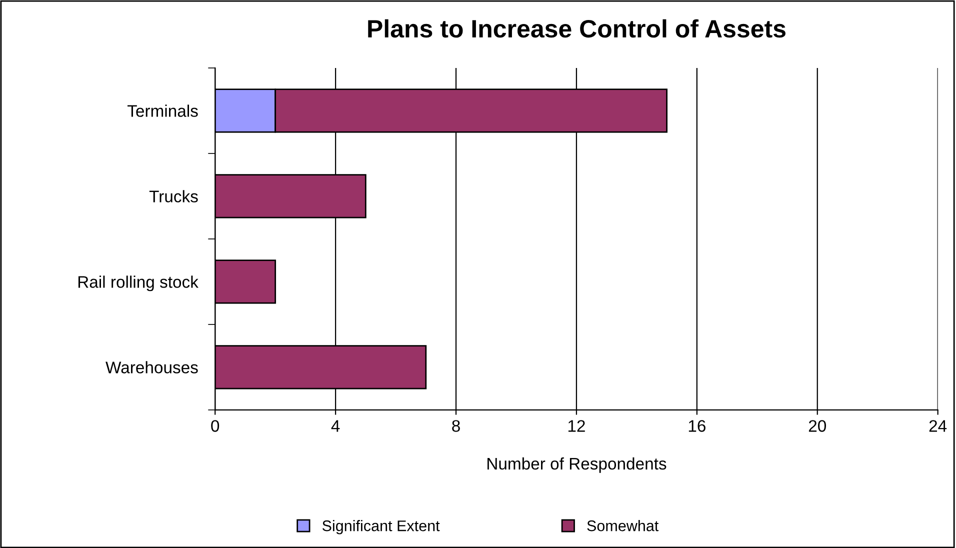 Image resolution: width=956 pixels, height=548 pixels. Describe the element at coordinates (456, 426) in the screenshot. I see `x-tick-label: 8` at that location.